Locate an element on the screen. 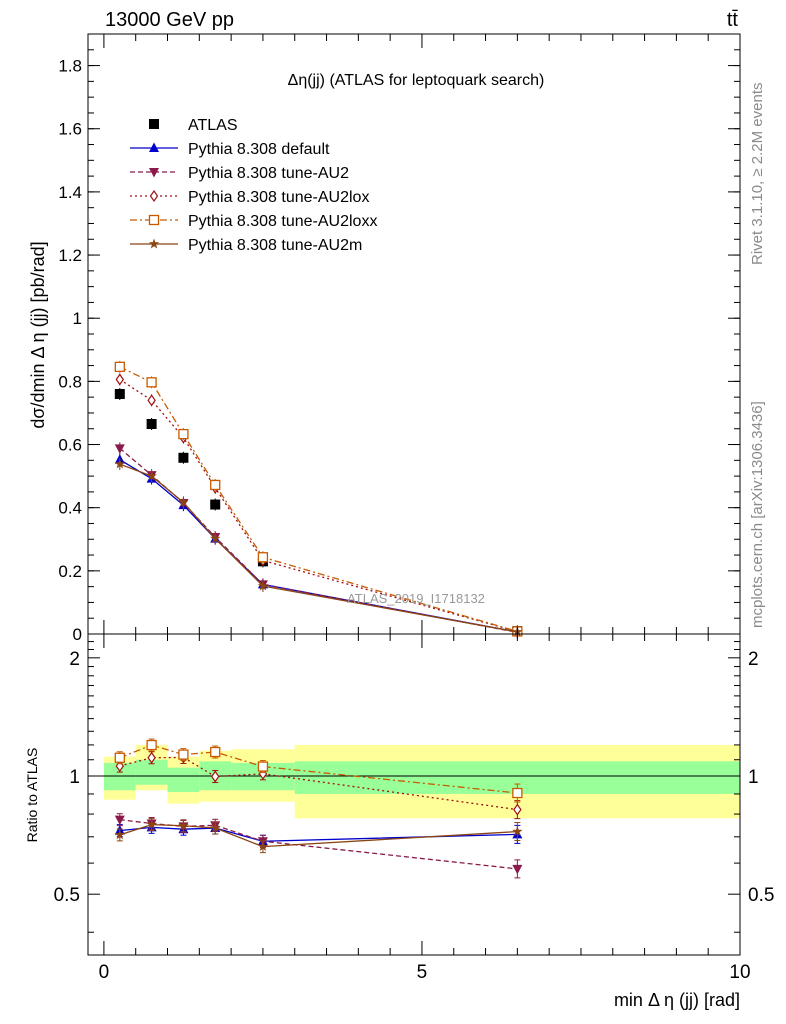 The image size is (786, 1024). y-tick-label: 0.6 is located at coordinates (70, 445).